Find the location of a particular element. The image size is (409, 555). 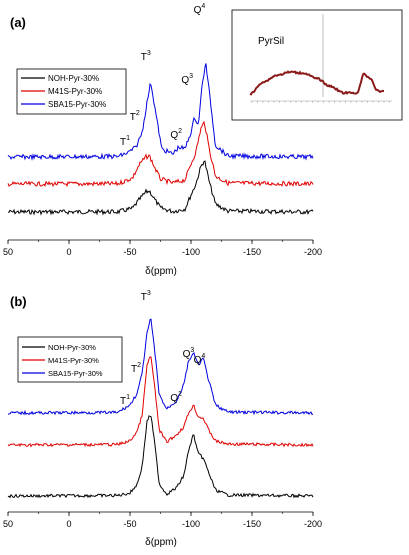

panel-a-label: (a) is located at coordinates (18, 22).